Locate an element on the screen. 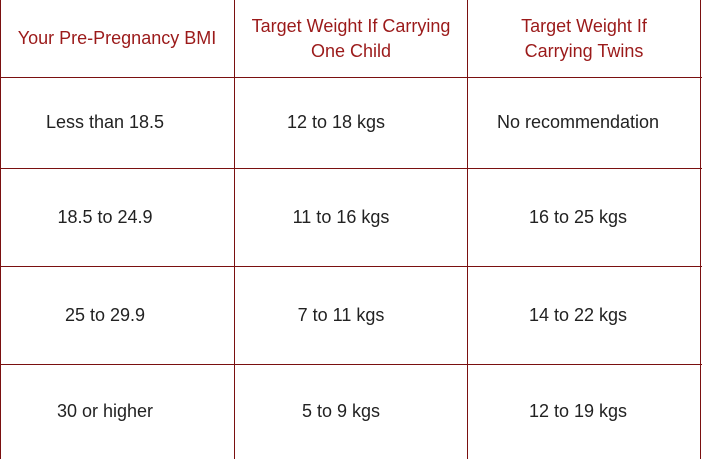  table-cell-bmi: 30 or higher is located at coordinates (105, 411).